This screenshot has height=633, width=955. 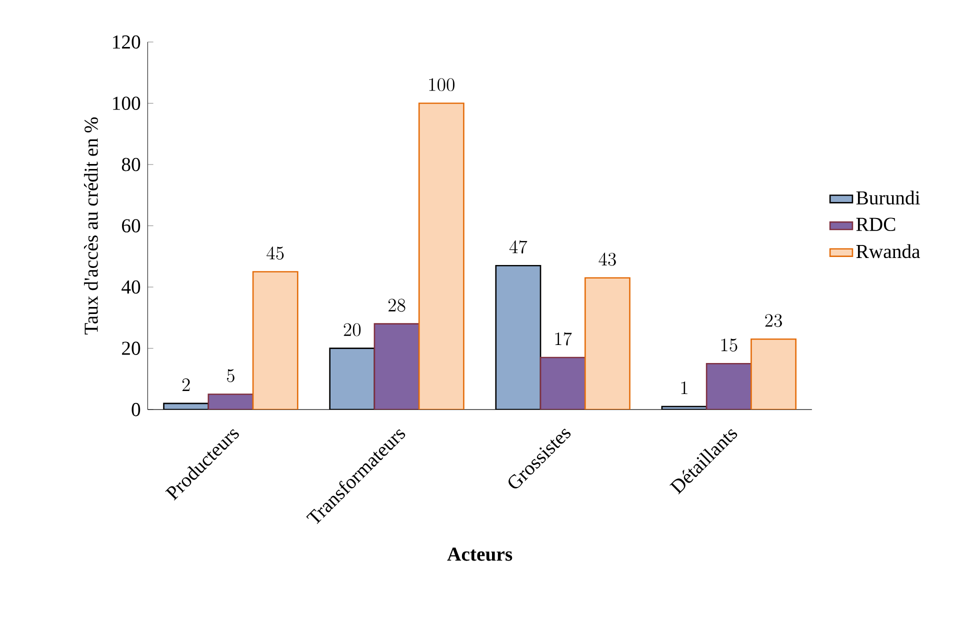 I want to click on data-label: 43, so click(x=607, y=259).